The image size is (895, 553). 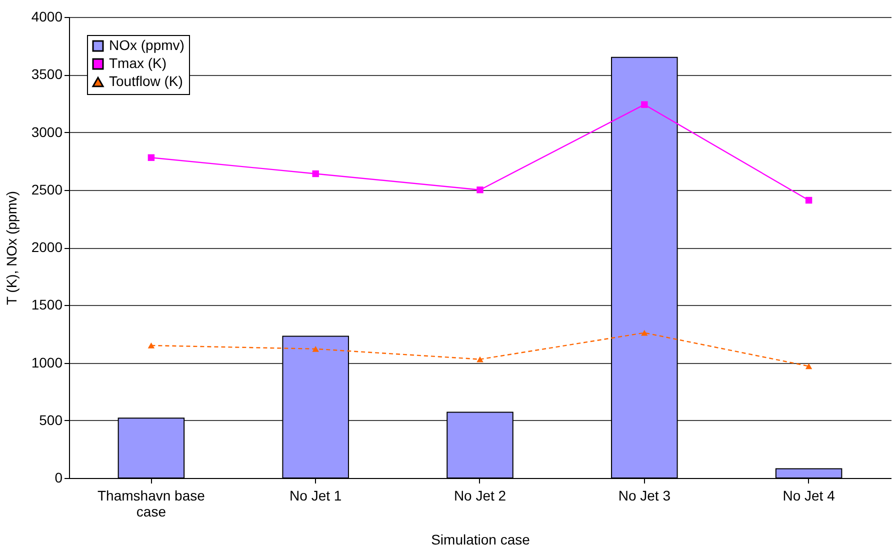 I want to click on y-tick-label: 3500, so click(x=47, y=74).